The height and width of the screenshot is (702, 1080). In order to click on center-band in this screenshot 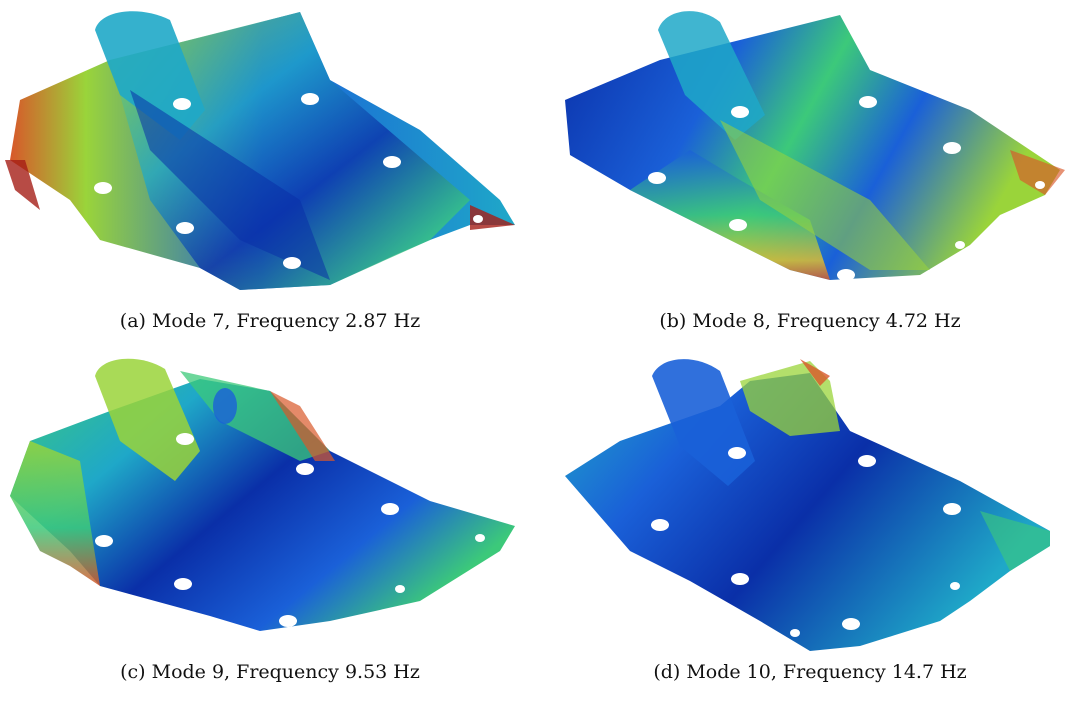, I will do `click(825, 195)`.